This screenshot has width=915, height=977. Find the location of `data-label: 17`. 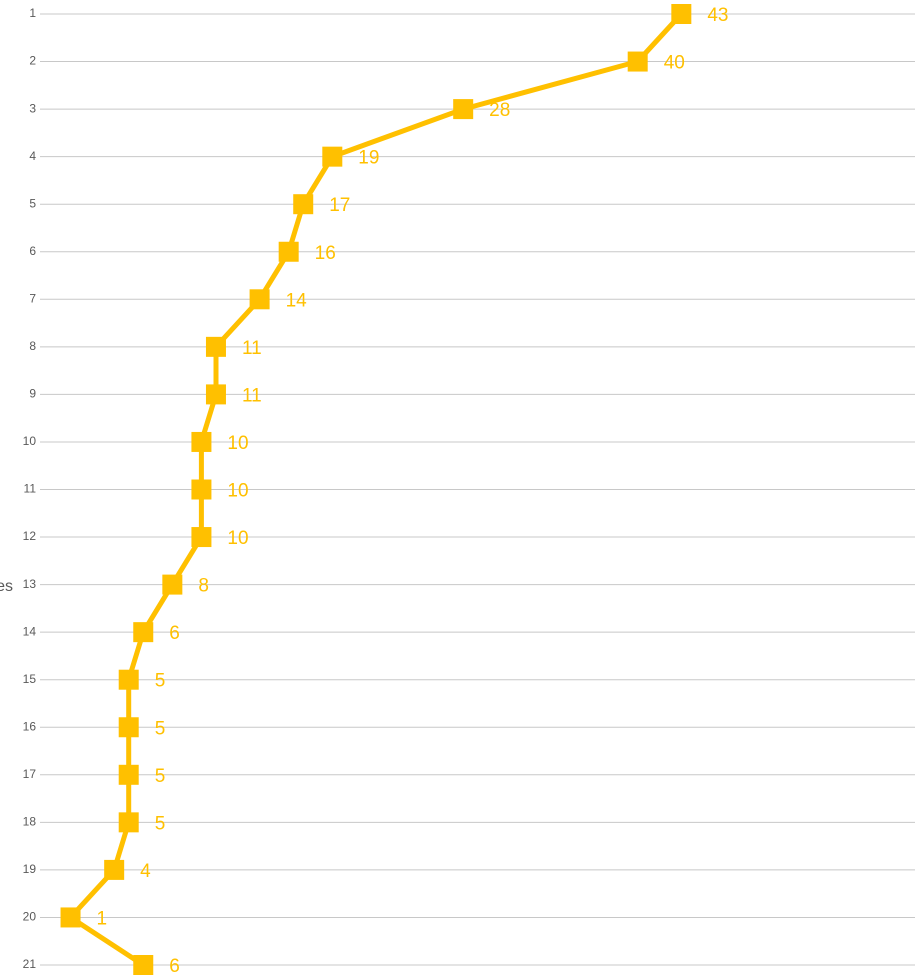

data-label: 17 is located at coordinates (339, 205).